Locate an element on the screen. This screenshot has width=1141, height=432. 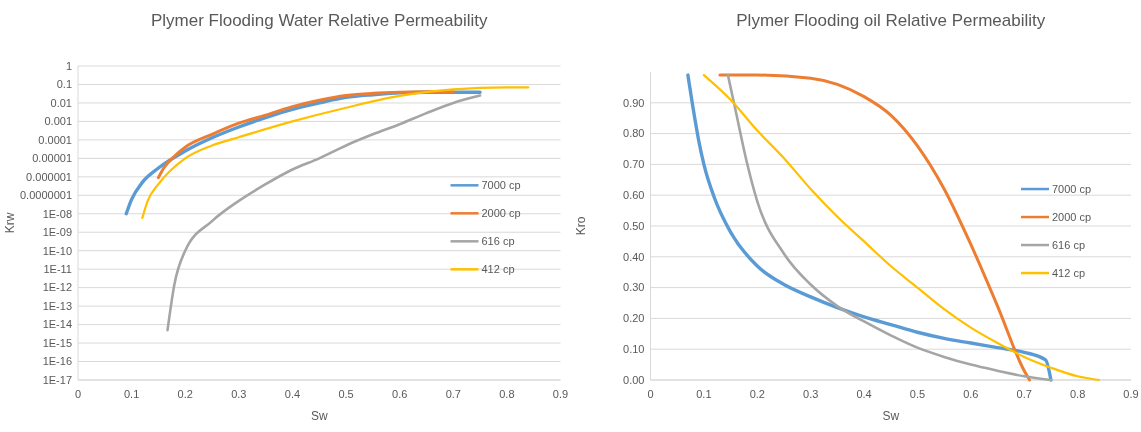
y-tick-label: 1E-13 is located at coordinates (57, 305).